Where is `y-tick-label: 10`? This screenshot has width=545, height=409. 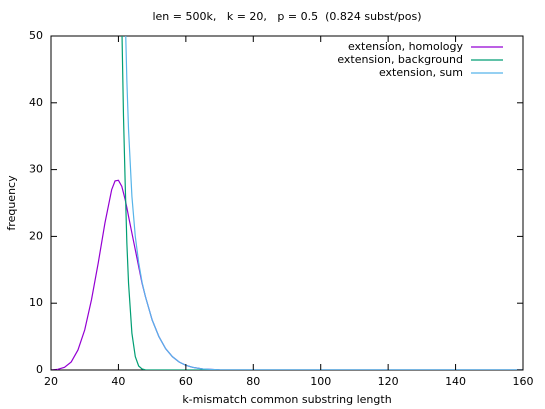 y-tick-label: 10 is located at coordinates (36, 302).